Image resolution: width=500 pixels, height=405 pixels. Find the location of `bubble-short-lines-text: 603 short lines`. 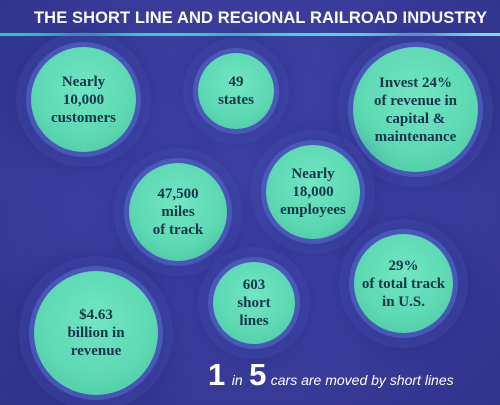

bubble-short-lines-text: 603 short lines is located at coordinates (254, 303).